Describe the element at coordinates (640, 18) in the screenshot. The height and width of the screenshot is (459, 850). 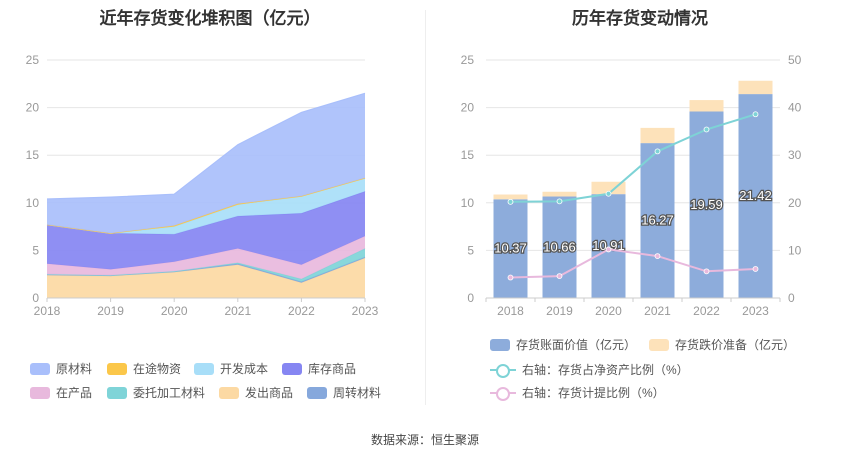
I see `right-chart-title: 历年存货变动情况` at that location.